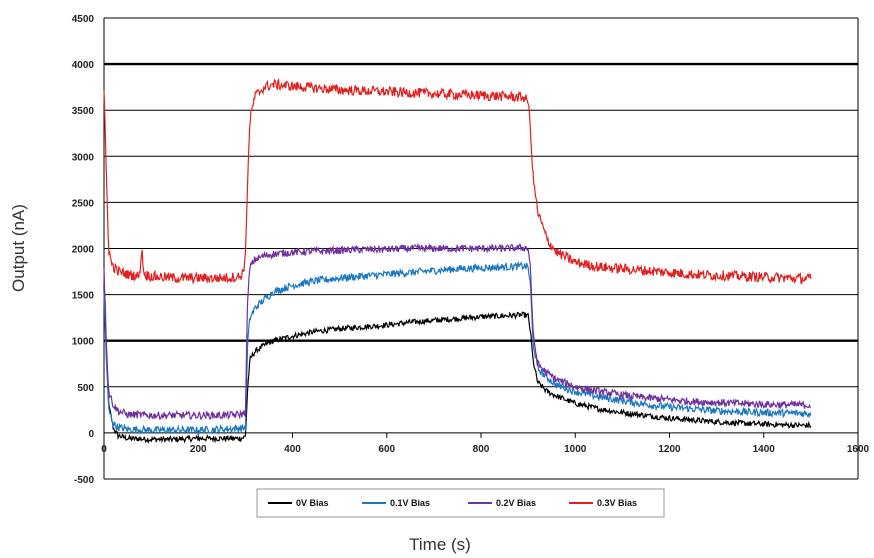 This screenshot has width=874, height=558. I want to click on y-tick-label: 0, so click(91, 434).